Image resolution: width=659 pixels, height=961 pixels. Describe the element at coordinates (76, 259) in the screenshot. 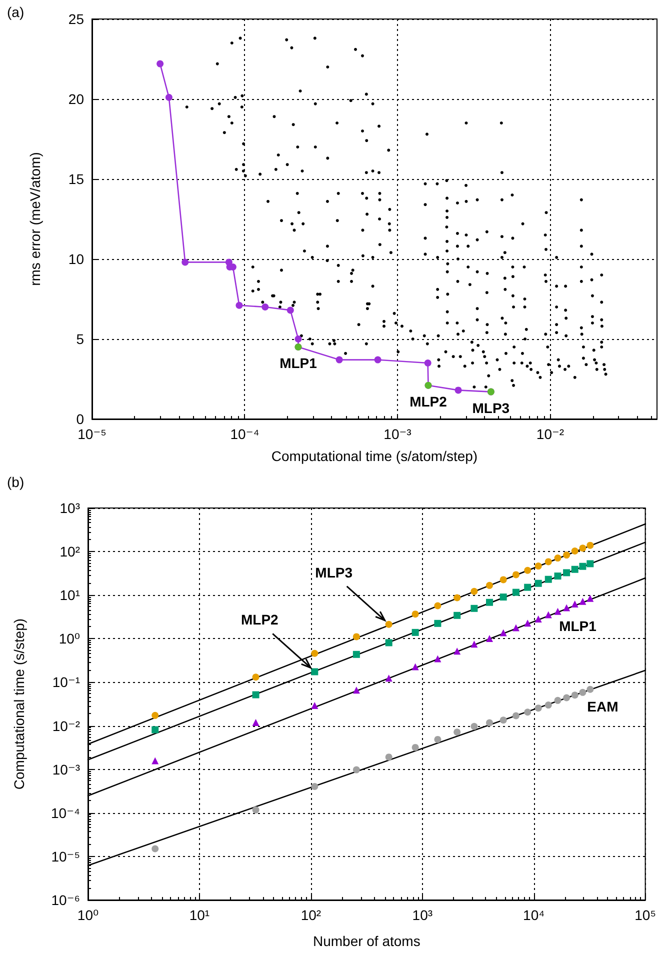

I see `y-tick-label: 10` at that location.